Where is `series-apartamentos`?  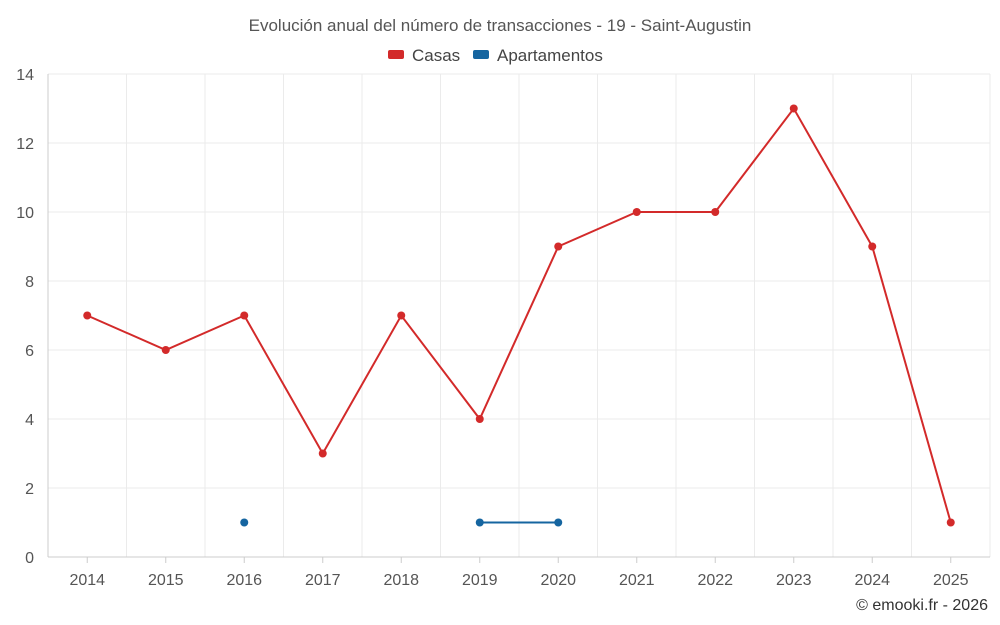 series-apartamentos is located at coordinates (401, 522).